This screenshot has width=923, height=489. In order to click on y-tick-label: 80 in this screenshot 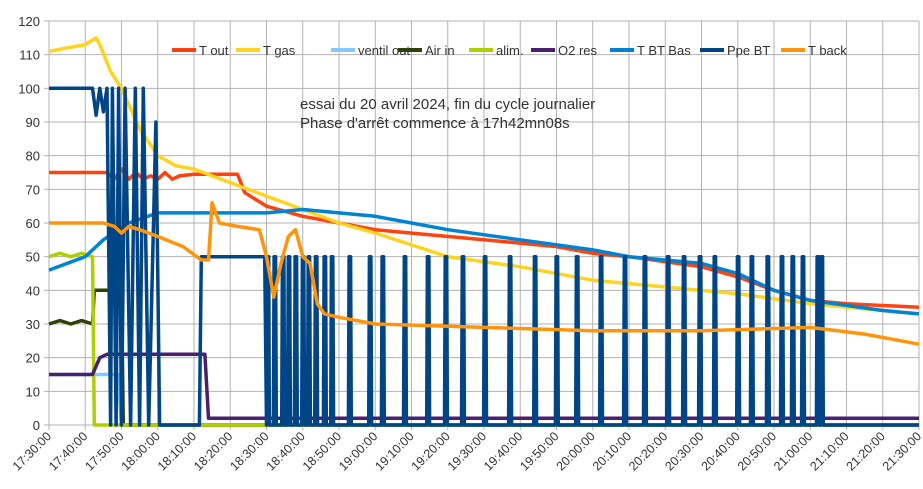, I will do `click(33, 156)`.